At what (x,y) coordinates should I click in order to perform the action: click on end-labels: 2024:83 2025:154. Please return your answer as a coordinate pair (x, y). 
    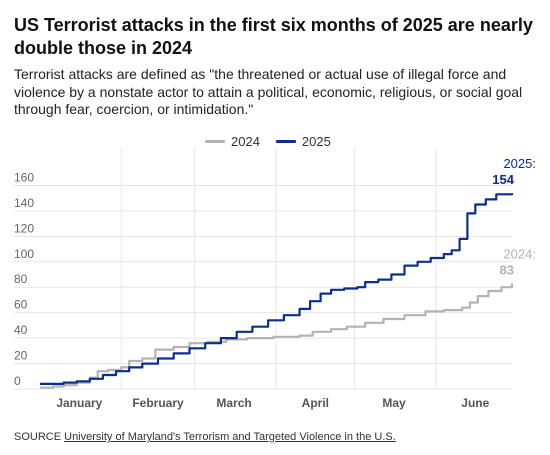
    Looking at the image, I should click on (514, 216).